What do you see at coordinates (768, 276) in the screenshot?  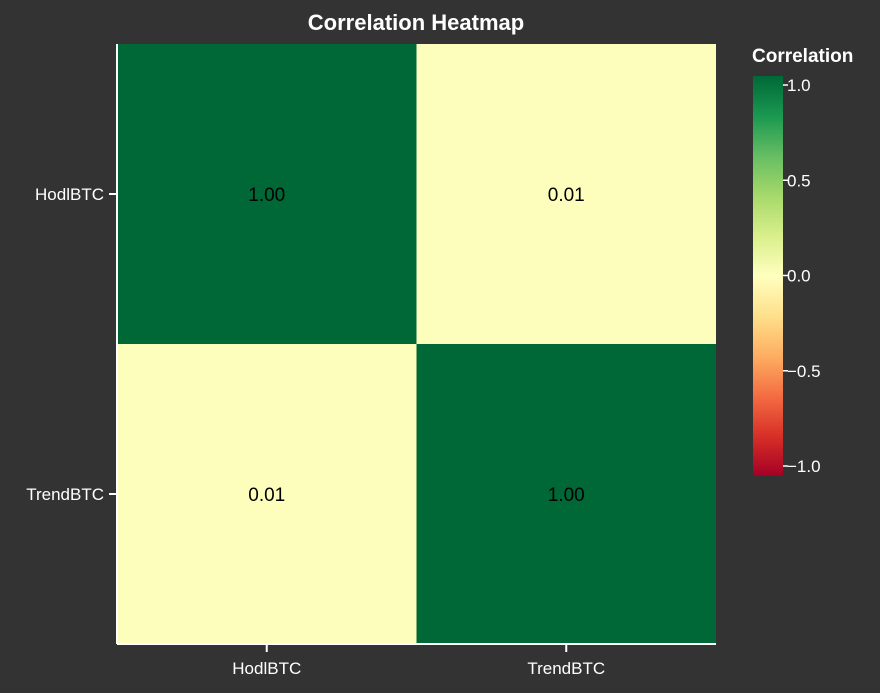 I see `legend-color-bar` at bounding box center [768, 276].